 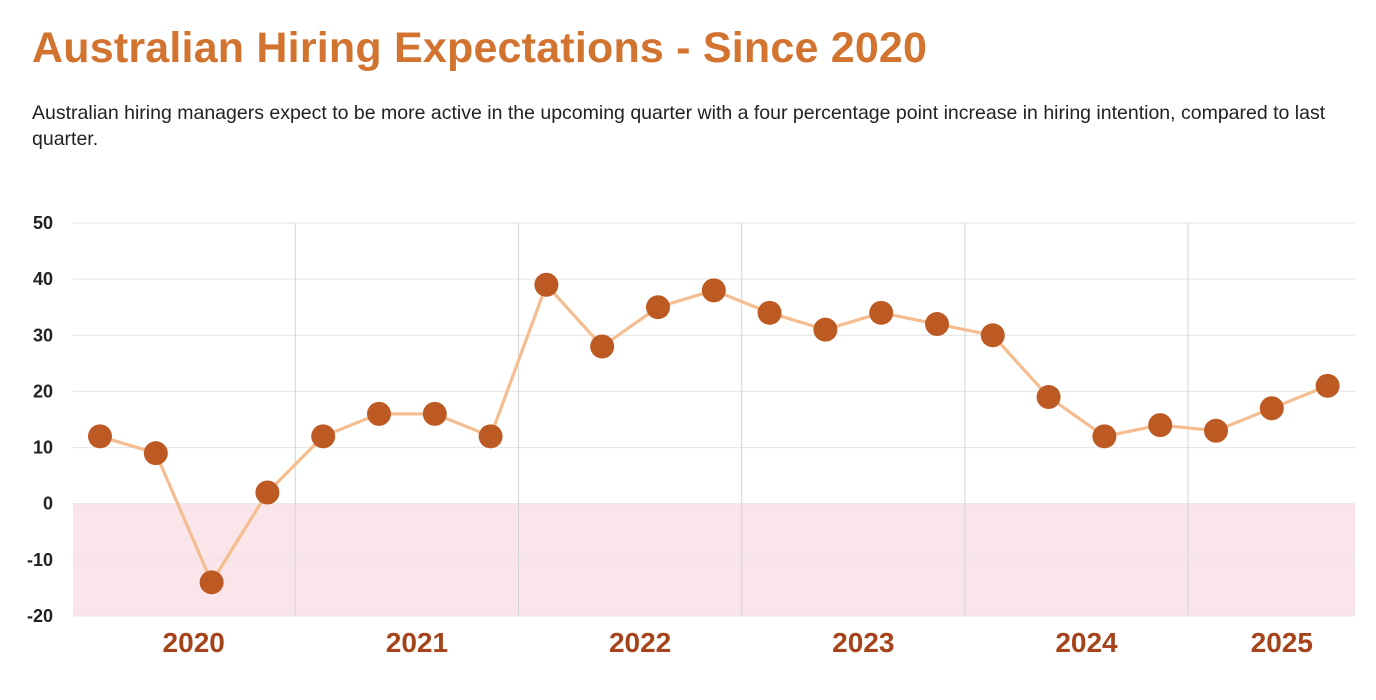 What do you see at coordinates (738, 642) in the screenshot?
I see `x-axis: 2020 2021 2022 2023 2024 2025` at bounding box center [738, 642].